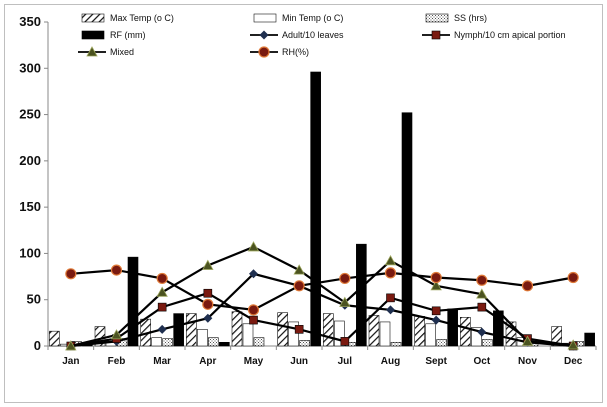 Image resolution: width=607 pixels, height=407 pixels. What do you see at coordinates (510, 35) in the screenshot?
I see `legend-label: Nymph/10 cm apical portion` at bounding box center [510, 35].